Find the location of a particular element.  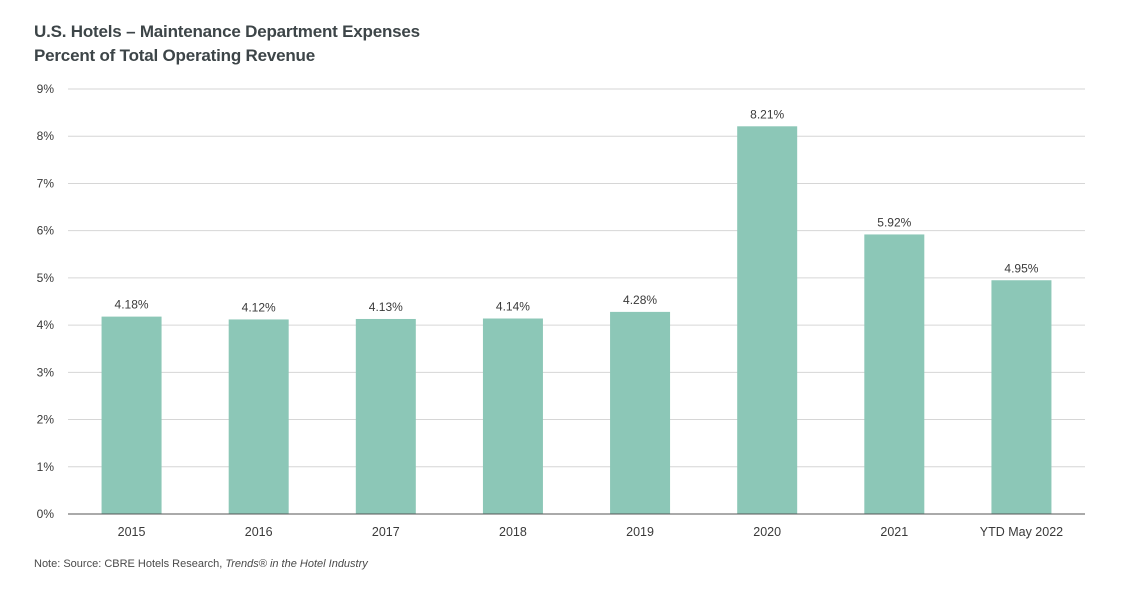

y-tick-label: 1% is located at coordinates (46, 467).